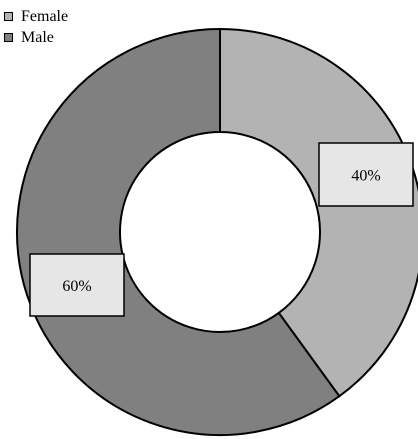 This screenshot has height=439, width=418. I want to click on legend-swatch-male, so click(8, 37).